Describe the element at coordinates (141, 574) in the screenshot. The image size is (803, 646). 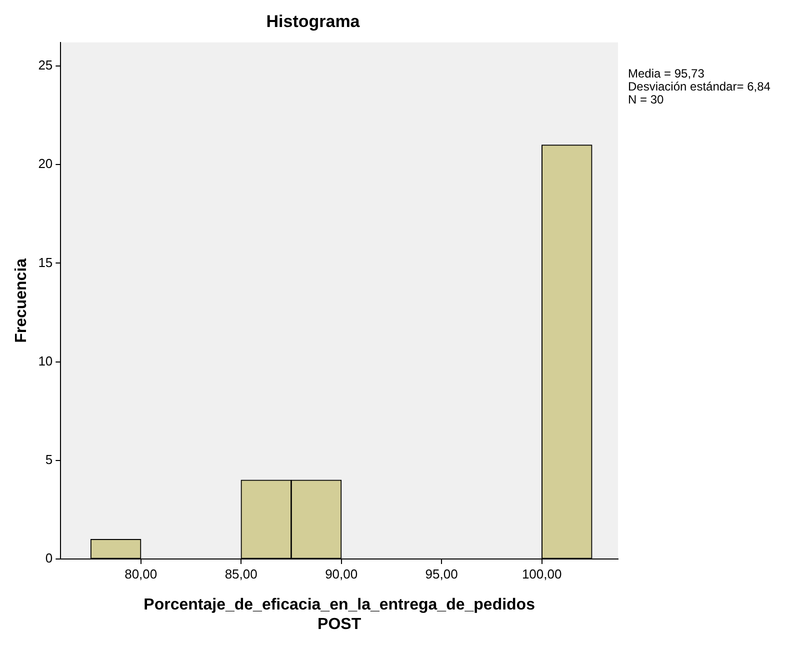
I see `x-tick-label: 80,00` at that location.